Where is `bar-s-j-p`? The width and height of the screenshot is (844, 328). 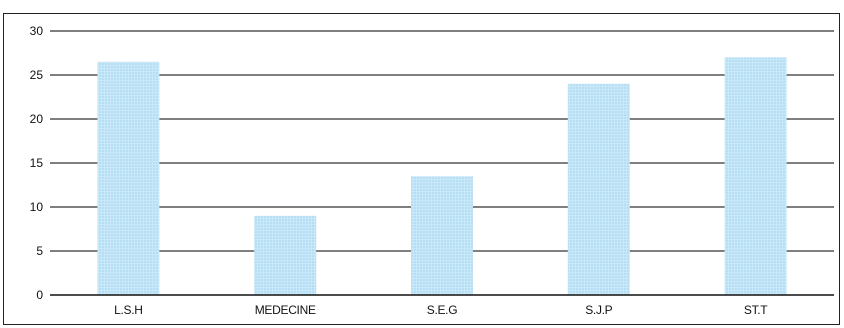 bar-s-j-p is located at coordinates (598, 189).